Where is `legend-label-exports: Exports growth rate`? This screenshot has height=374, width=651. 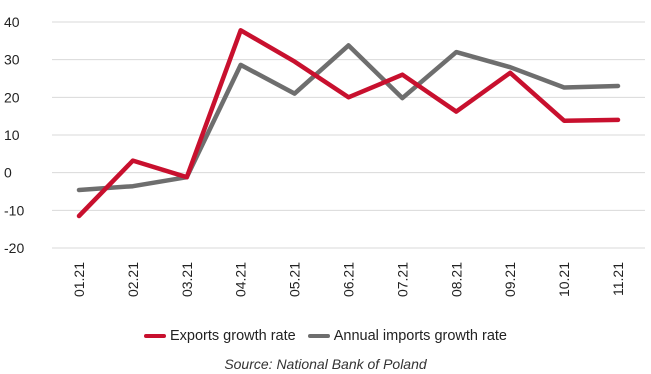 legend-label-exports: Exports growth rate is located at coordinates (232, 336).